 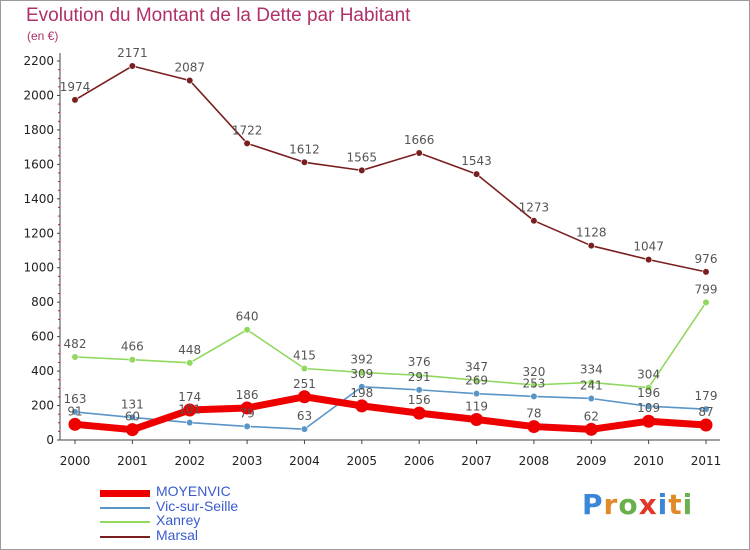 I want to click on y-tick-label: 400, so click(x=42, y=371).